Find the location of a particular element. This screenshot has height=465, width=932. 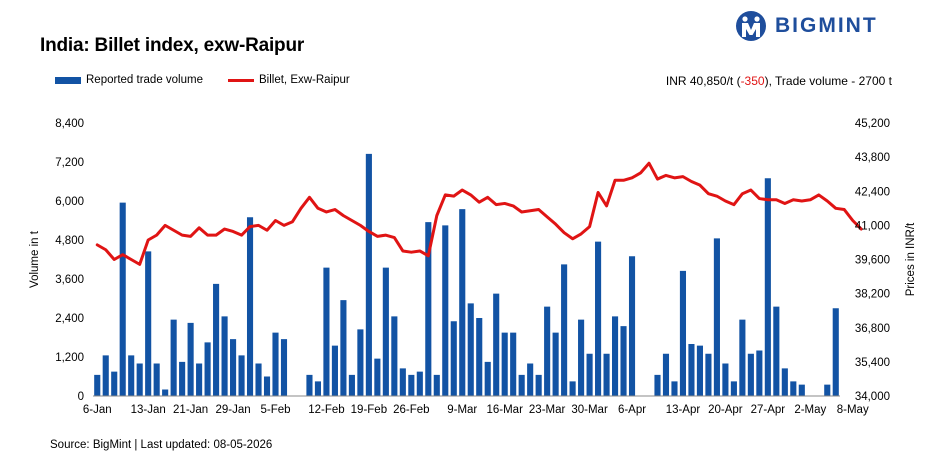

x-tick-15: 27-Apr is located at coordinates (768, 410).